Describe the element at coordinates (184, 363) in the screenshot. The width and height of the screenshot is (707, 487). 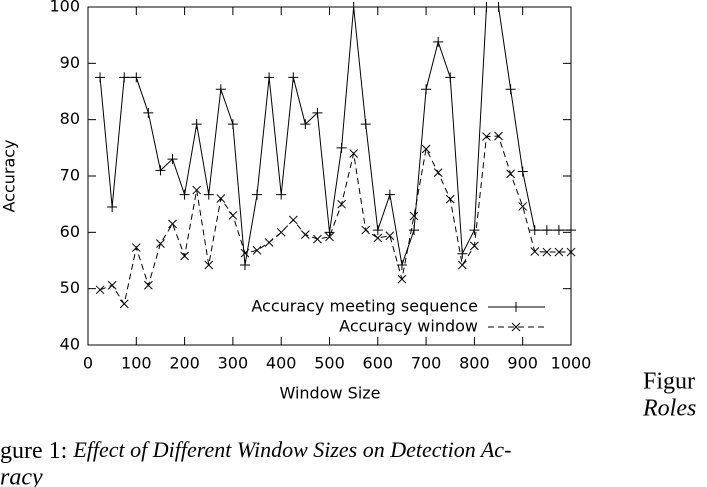
I see `x-tick-label: 200` at that location.